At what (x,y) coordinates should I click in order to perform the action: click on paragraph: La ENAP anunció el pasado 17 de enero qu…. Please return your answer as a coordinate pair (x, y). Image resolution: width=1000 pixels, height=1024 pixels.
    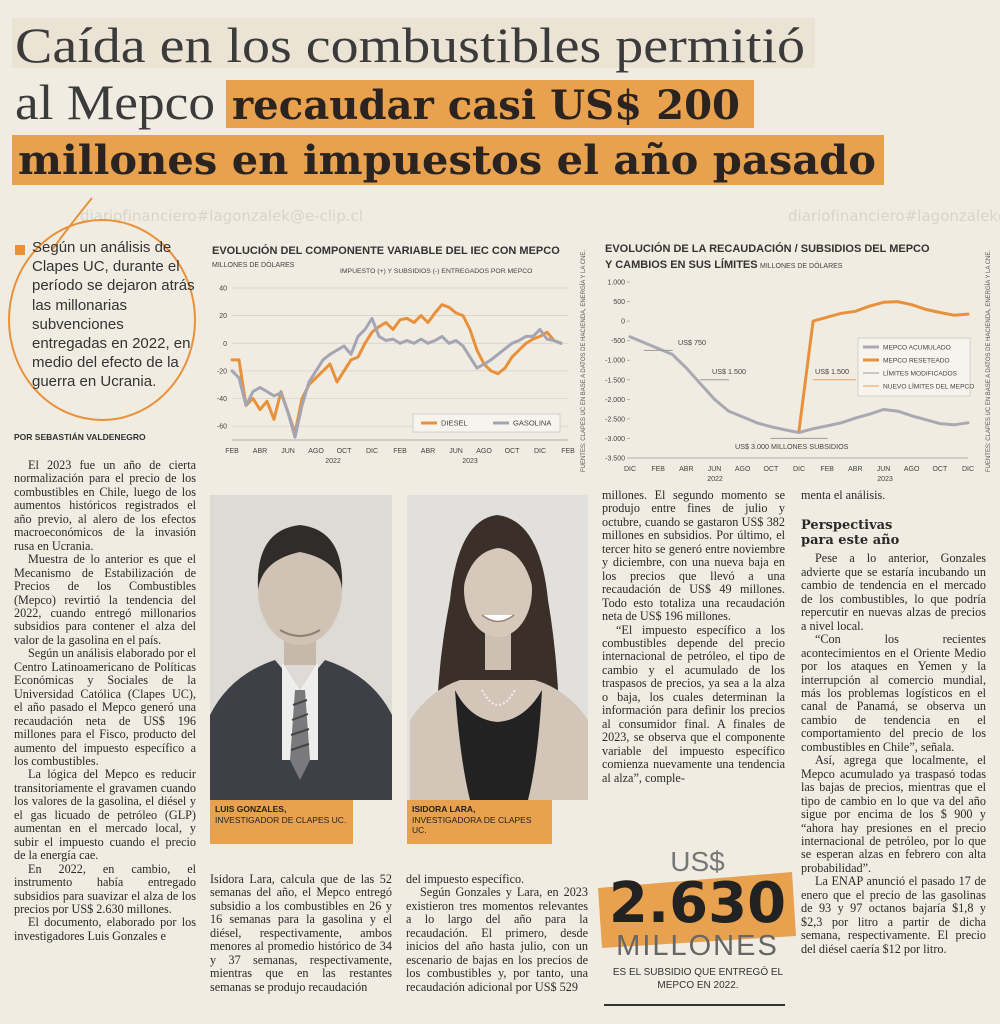
    Looking at the image, I should click on (893, 915).